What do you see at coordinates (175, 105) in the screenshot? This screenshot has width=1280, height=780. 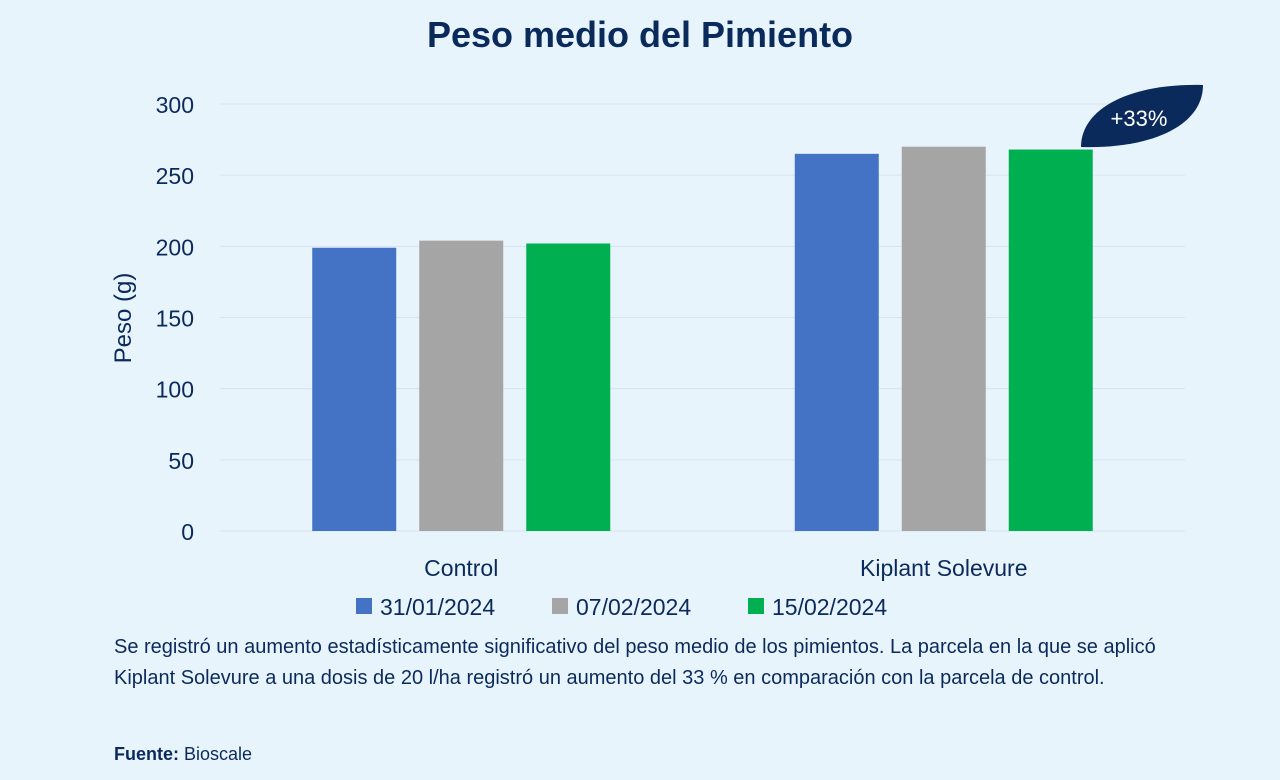 I see `y-tick-label: 300` at bounding box center [175, 105].